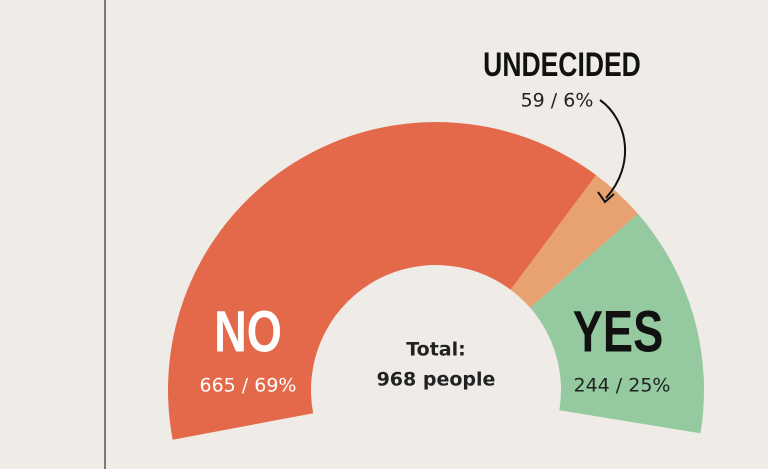 The width and height of the screenshot is (768, 469). I want to click on total-caption: Total:, so click(436, 350).